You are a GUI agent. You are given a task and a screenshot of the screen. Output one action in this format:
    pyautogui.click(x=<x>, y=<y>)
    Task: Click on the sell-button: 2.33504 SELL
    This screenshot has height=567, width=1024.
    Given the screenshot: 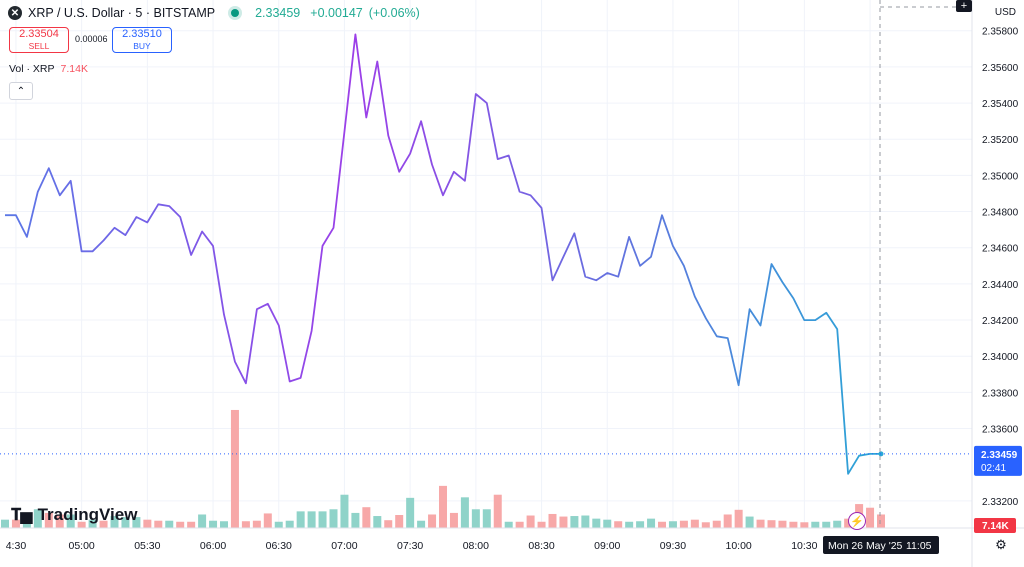 What is the action you would take?
    pyautogui.click(x=39, y=40)
    